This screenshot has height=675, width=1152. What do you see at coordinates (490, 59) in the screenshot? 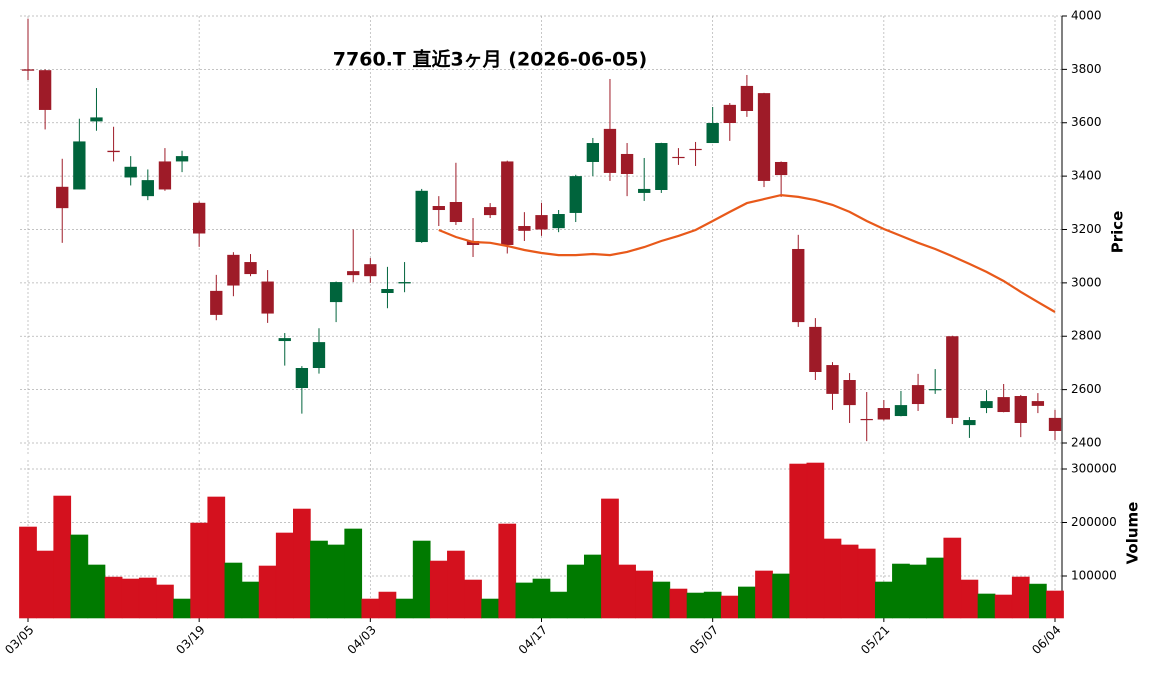
I see `chart-title: 7760.T 直近3ヶ月 (2026-06-05)` at bounding box center [490, 59].